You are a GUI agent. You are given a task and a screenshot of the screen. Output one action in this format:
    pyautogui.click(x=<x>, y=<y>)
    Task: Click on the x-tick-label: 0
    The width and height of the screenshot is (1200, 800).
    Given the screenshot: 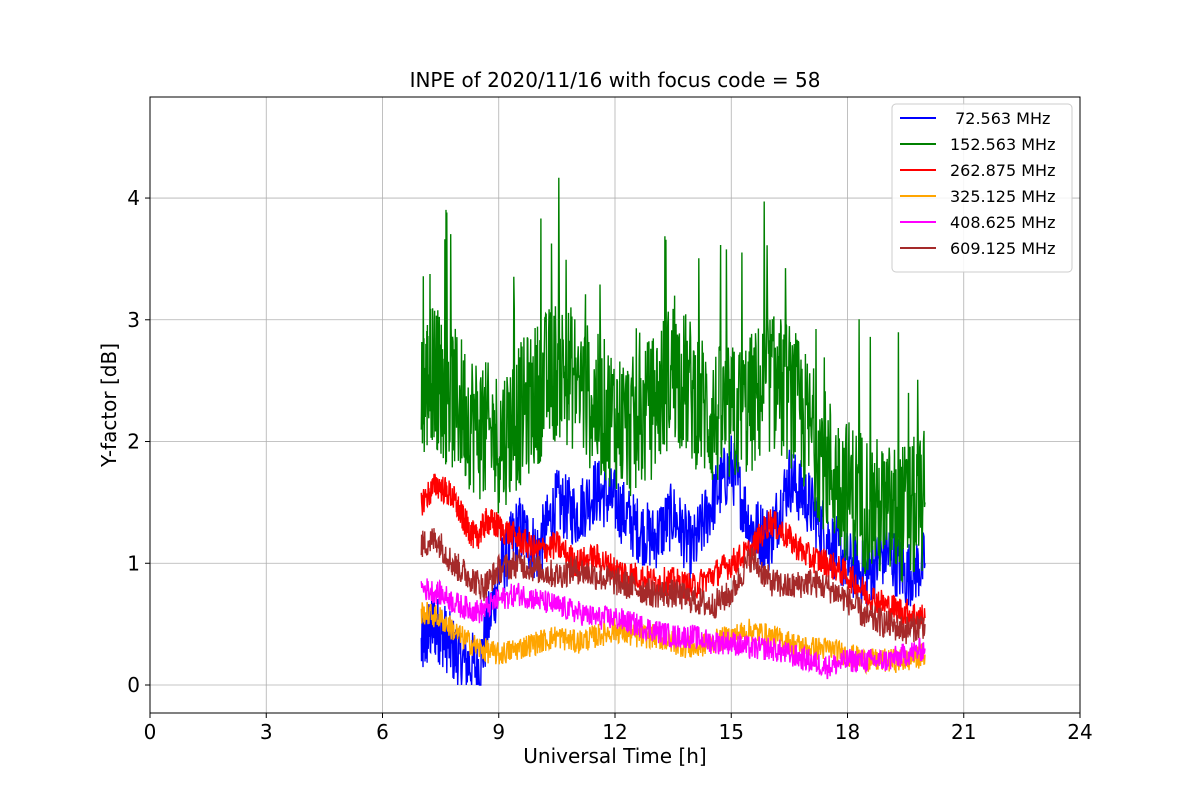 What is the action you would take?
    pyautogui.click(x=150, y=732)
    